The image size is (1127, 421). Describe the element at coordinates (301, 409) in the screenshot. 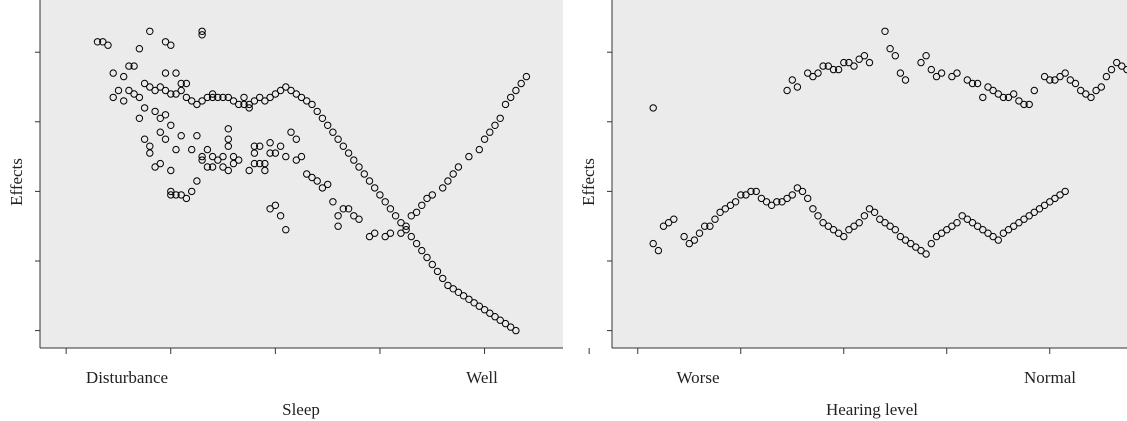

I see `x-axis-label-sleep: Sleep` at that location.